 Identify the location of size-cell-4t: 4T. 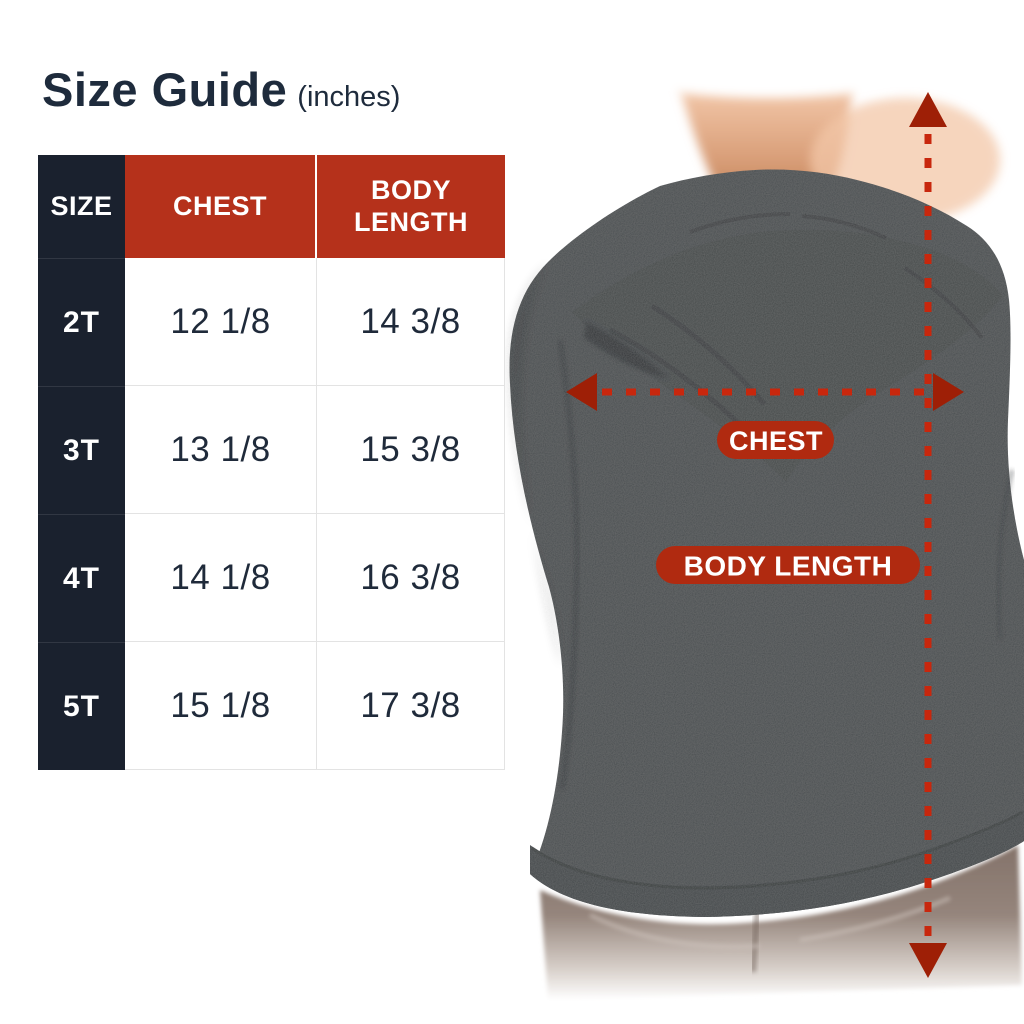
(81, 578).